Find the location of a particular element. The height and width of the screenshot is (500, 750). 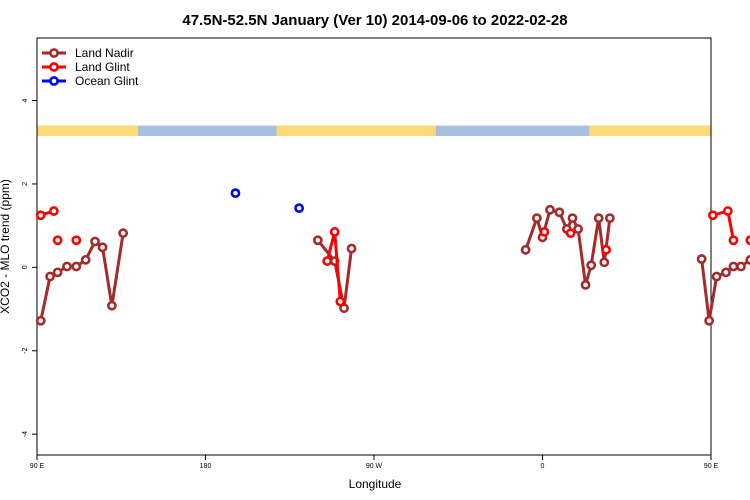

y-tick-label: 4 is located at coordinates (25, 101).